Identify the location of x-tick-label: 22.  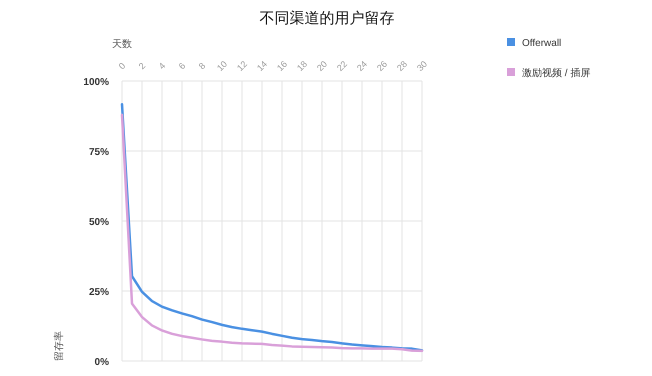
(342, 66).